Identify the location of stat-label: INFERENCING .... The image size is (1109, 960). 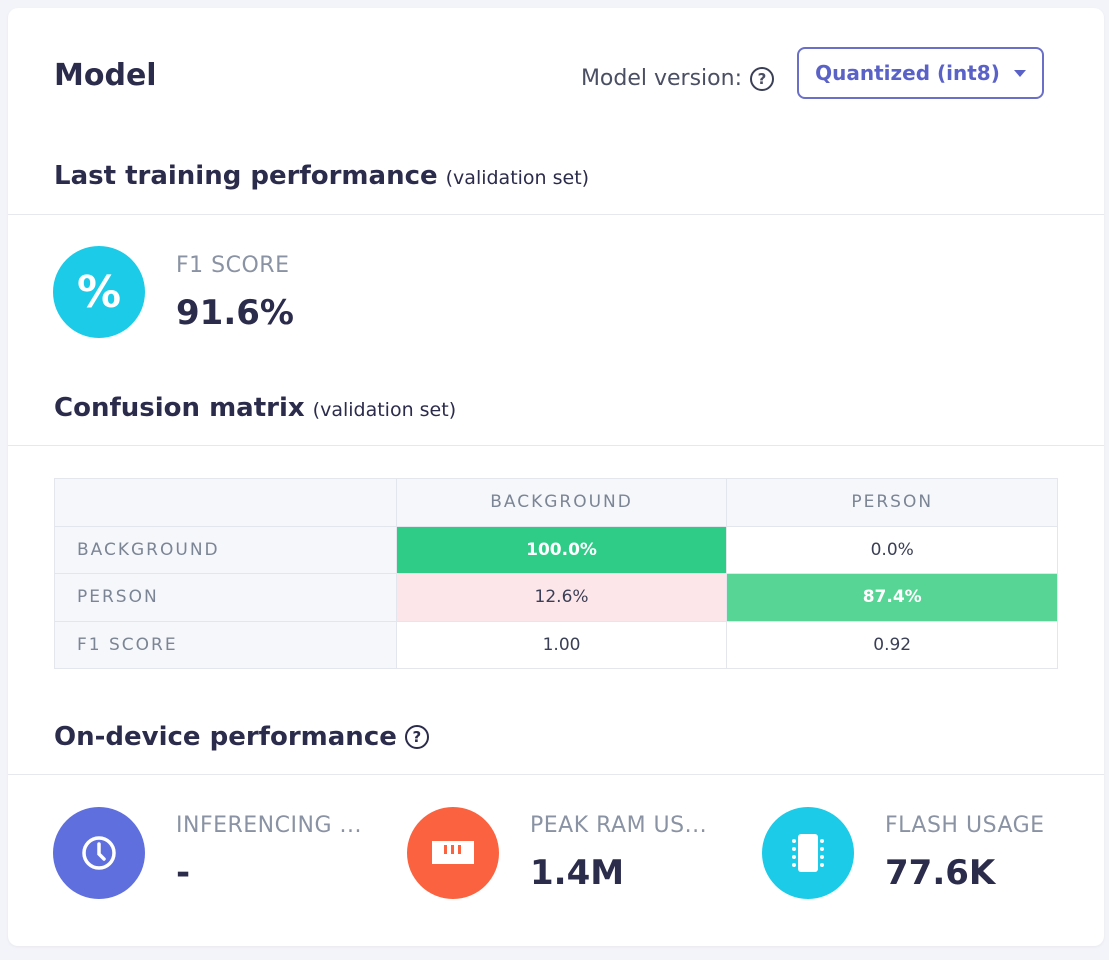
(269, 825).